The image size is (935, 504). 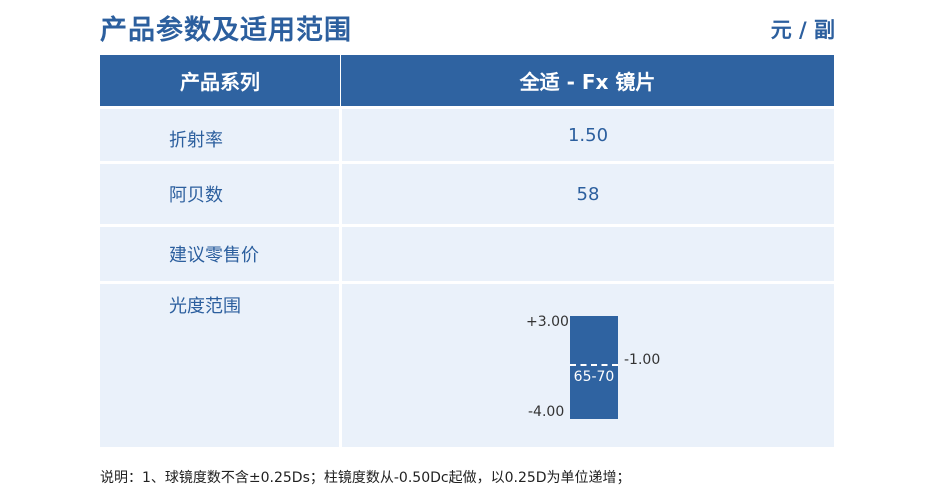 I want to click on table-row: 阿贝数 58, so click(x=467, y=193).